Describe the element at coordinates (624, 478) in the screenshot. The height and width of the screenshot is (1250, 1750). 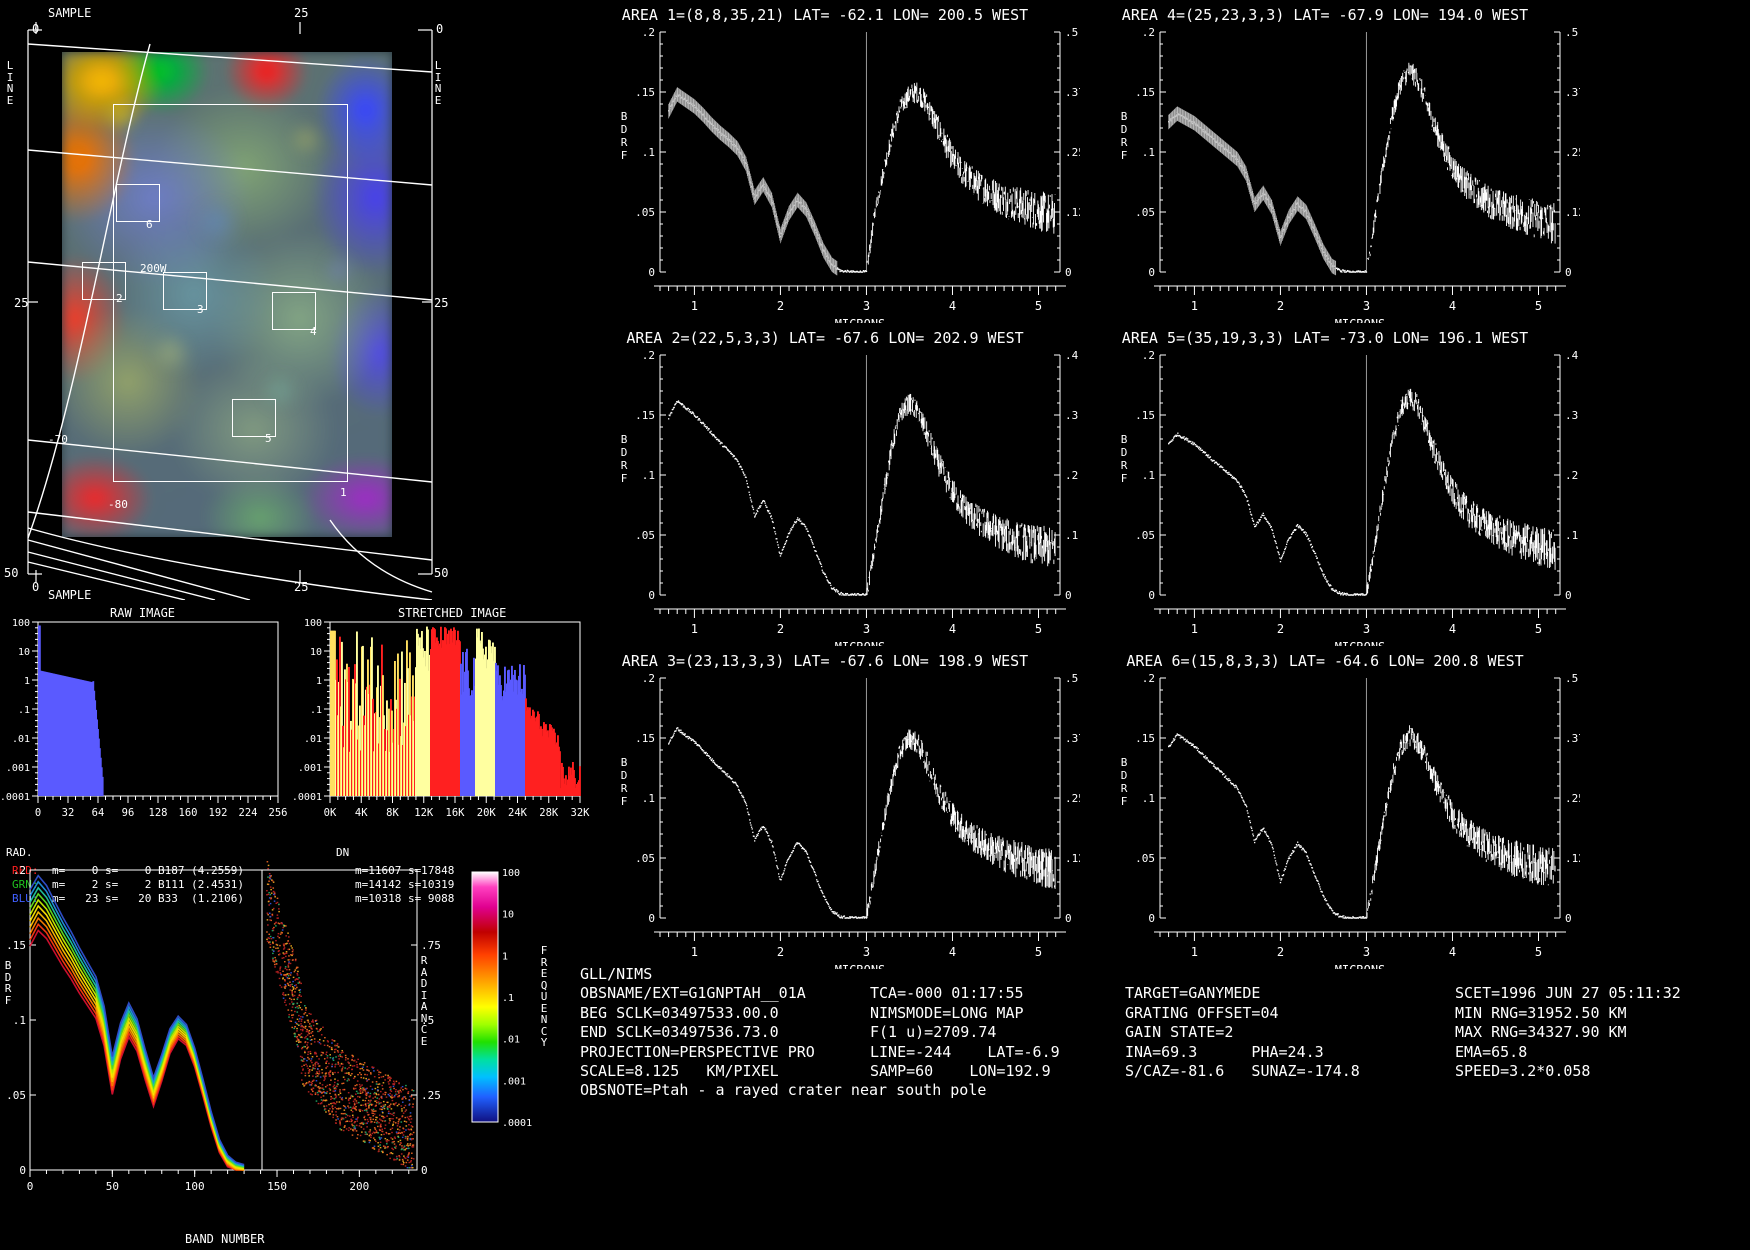
I see `svg-text: F` at that location.